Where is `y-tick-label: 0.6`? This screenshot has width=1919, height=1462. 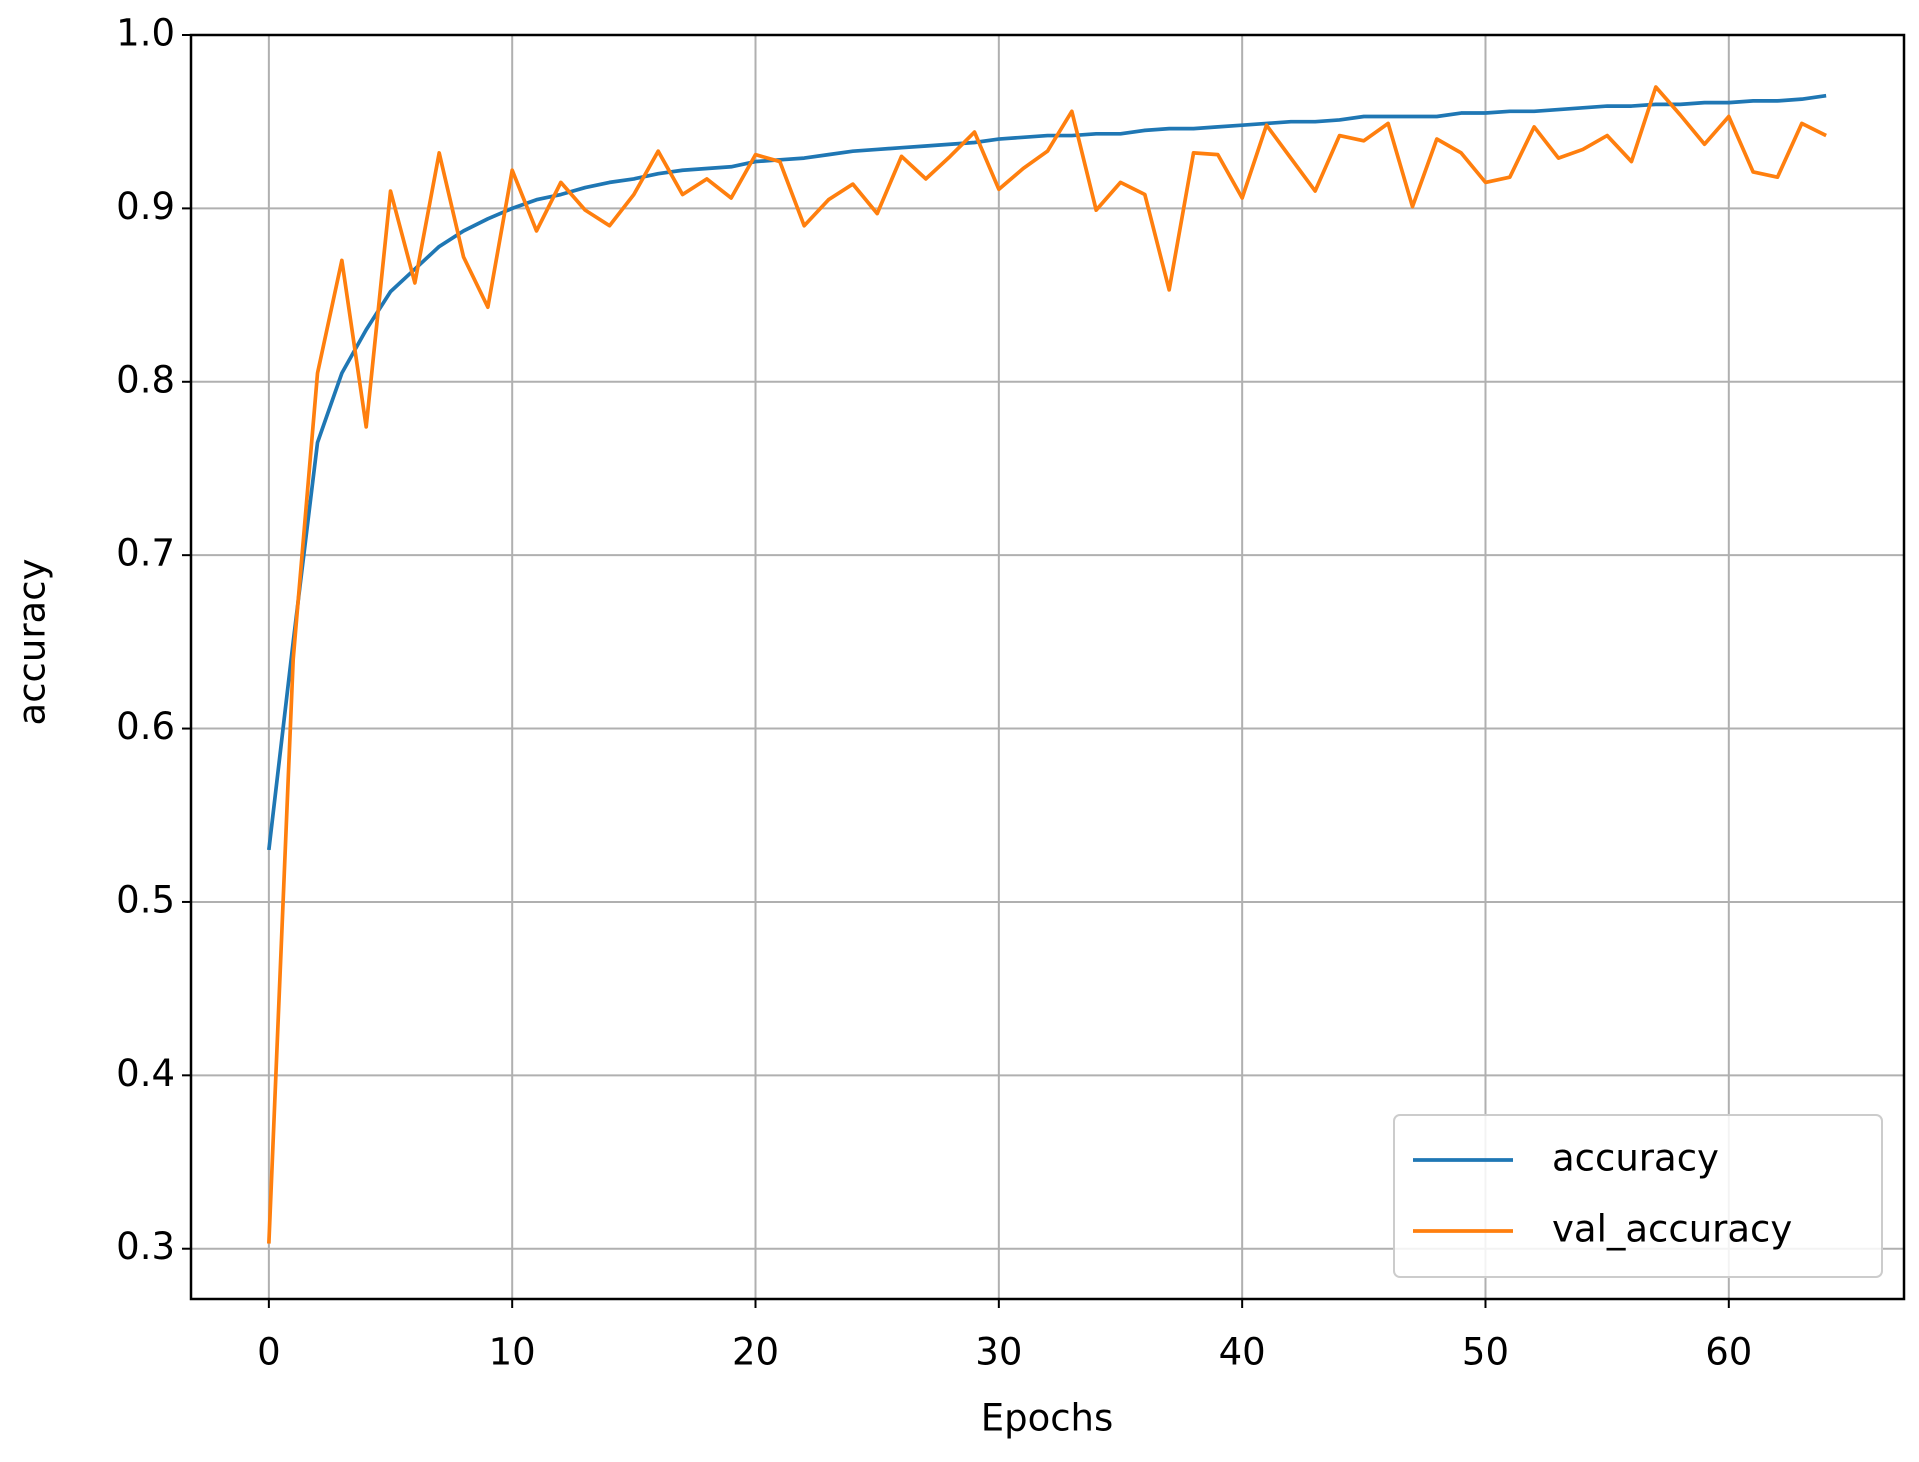
y-tick-label: 0.6 is located at coordinates (145, 726).